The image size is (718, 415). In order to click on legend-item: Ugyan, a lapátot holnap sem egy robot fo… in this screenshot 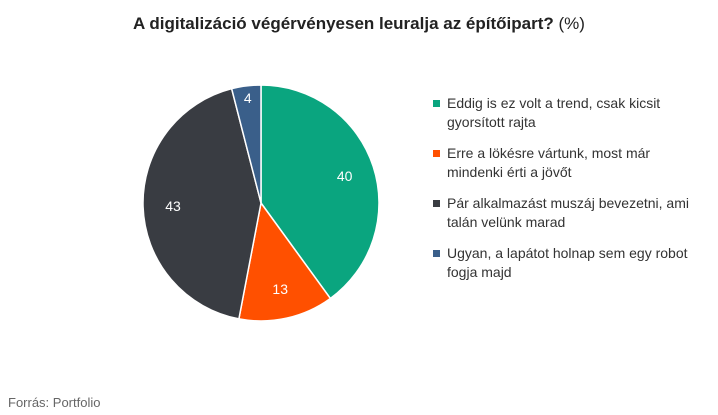, I will do `click(568, 263)`.